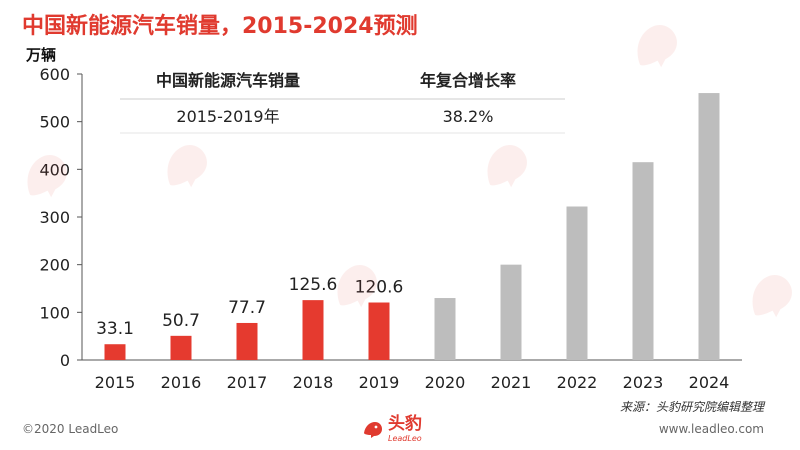 The height and width of the screenshot is (450, 800). What do you see at coordinates (709, 382) in the screenshot?
I see `x-tick-label: 2024` at bounding box center [709, 382].